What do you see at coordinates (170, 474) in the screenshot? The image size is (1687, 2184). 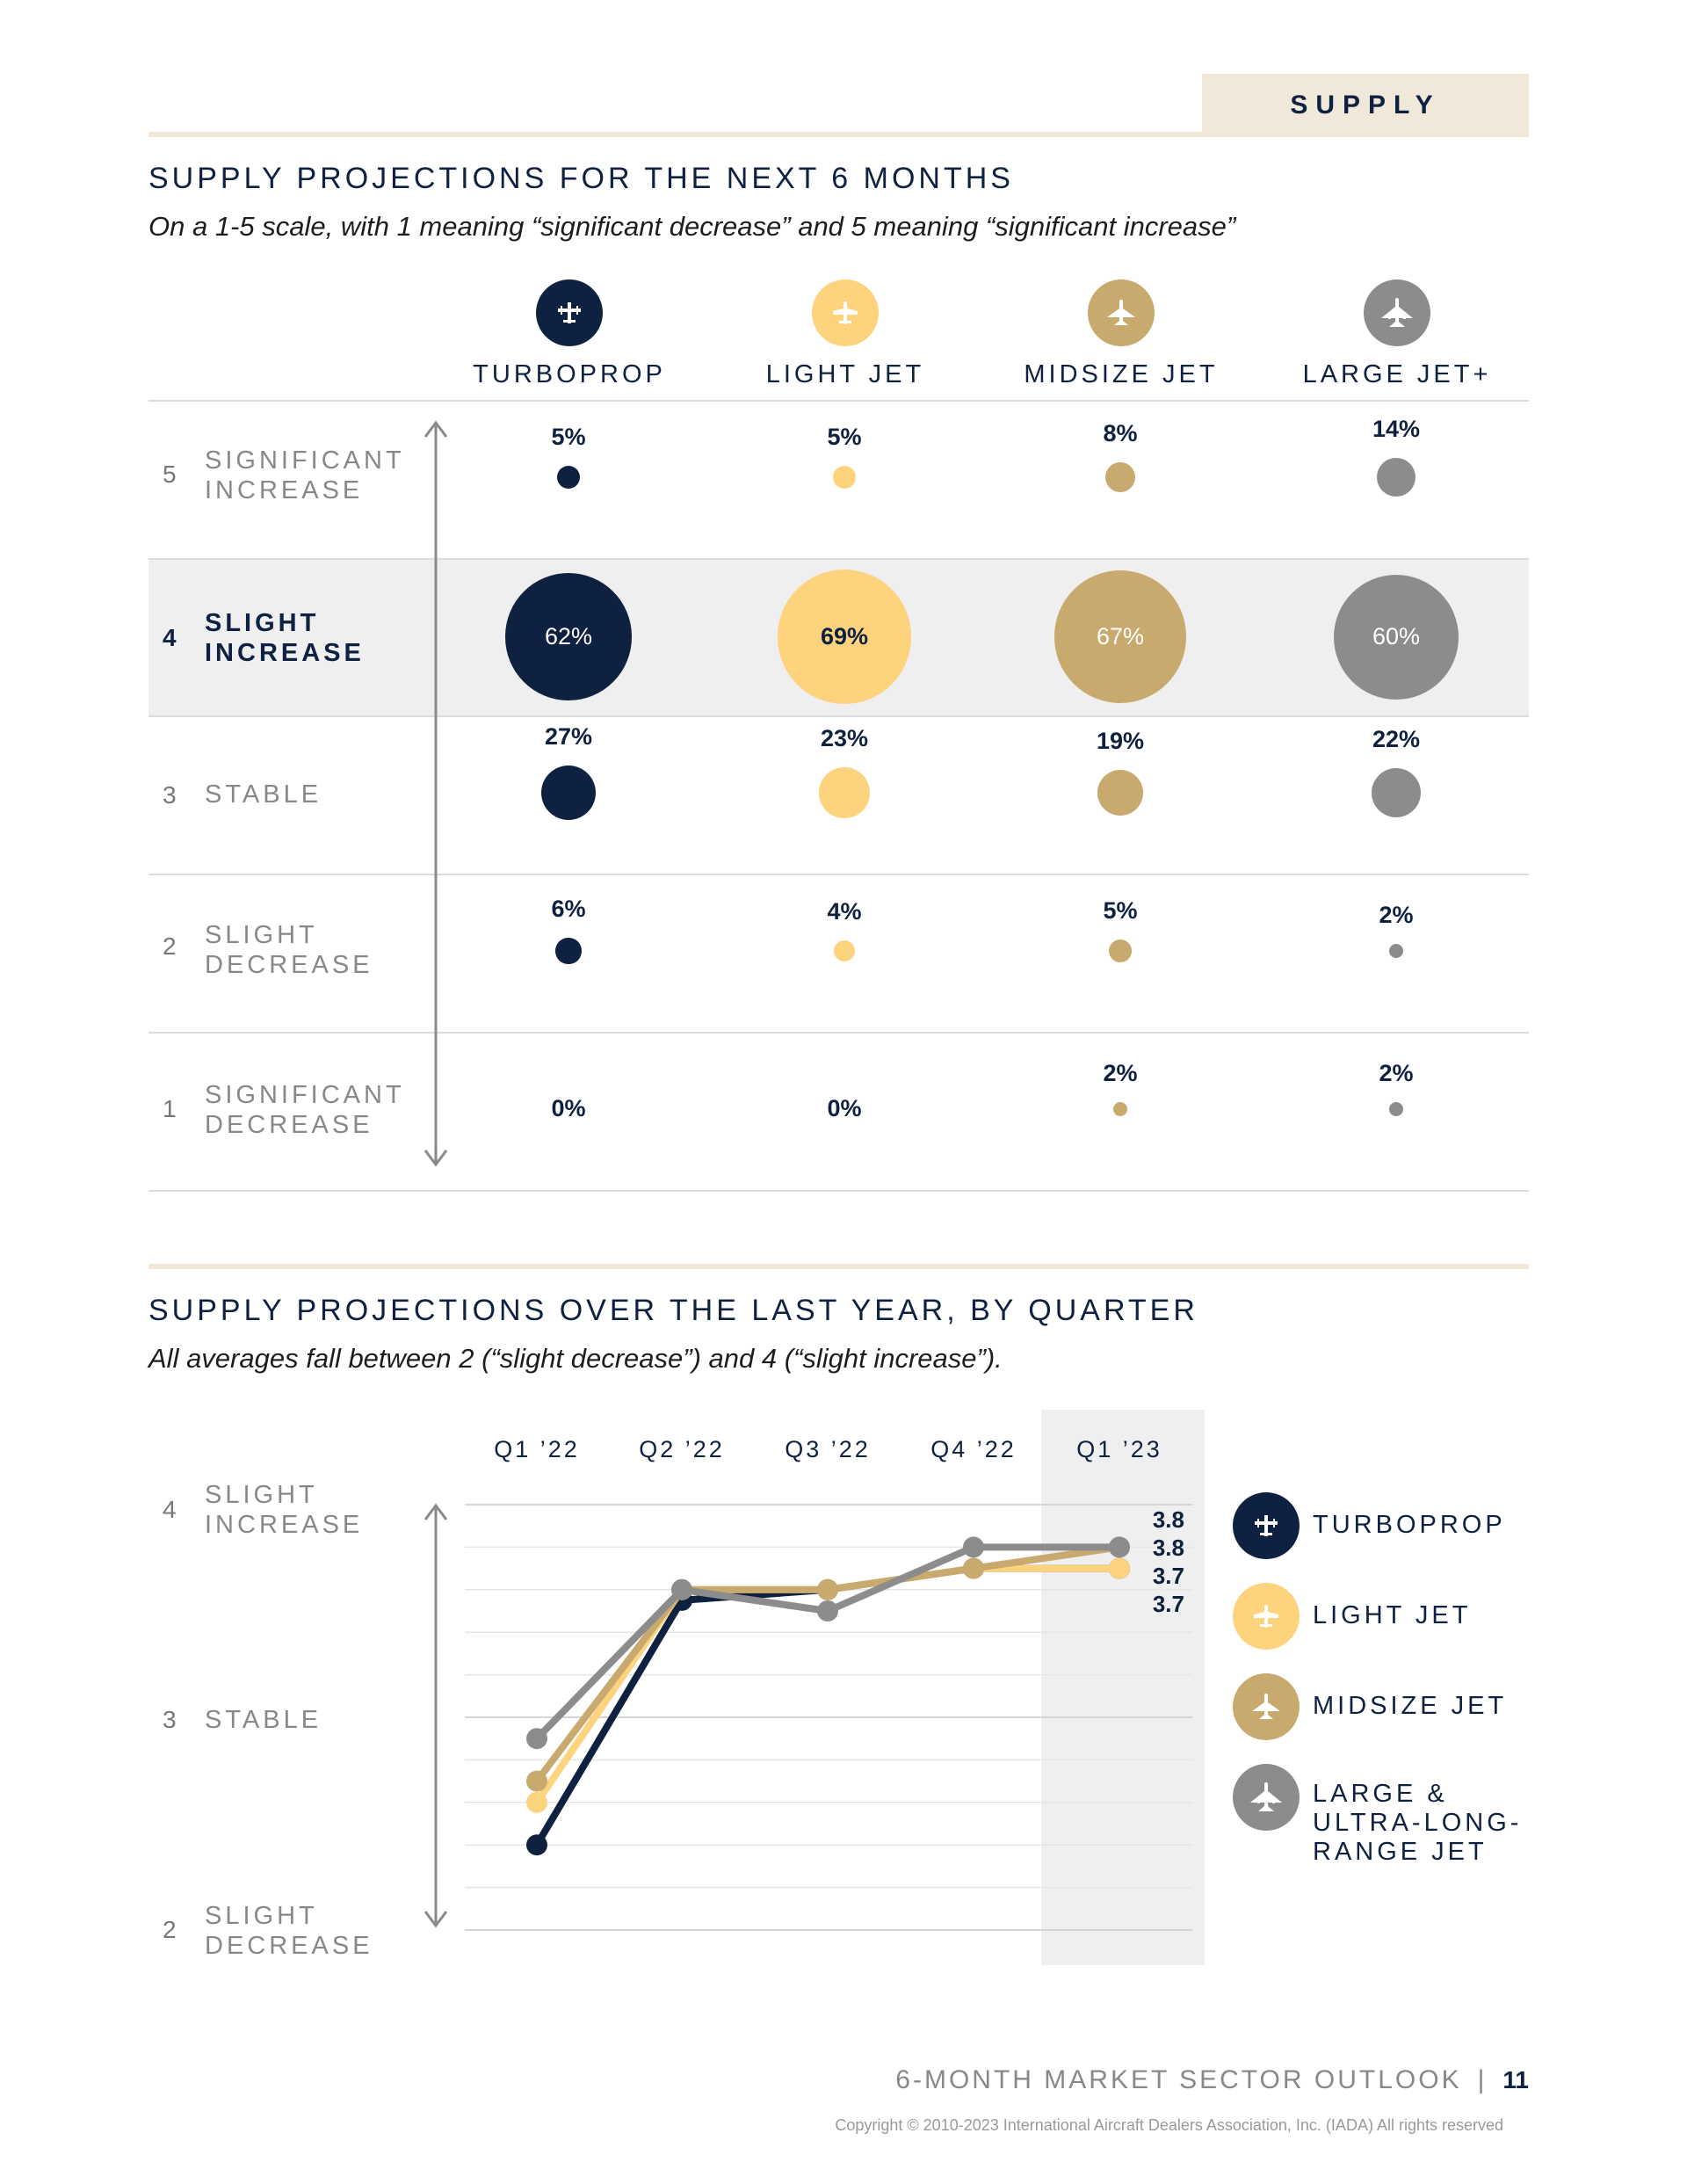 I see `row-number: 5` at bounding box center [170, 474].